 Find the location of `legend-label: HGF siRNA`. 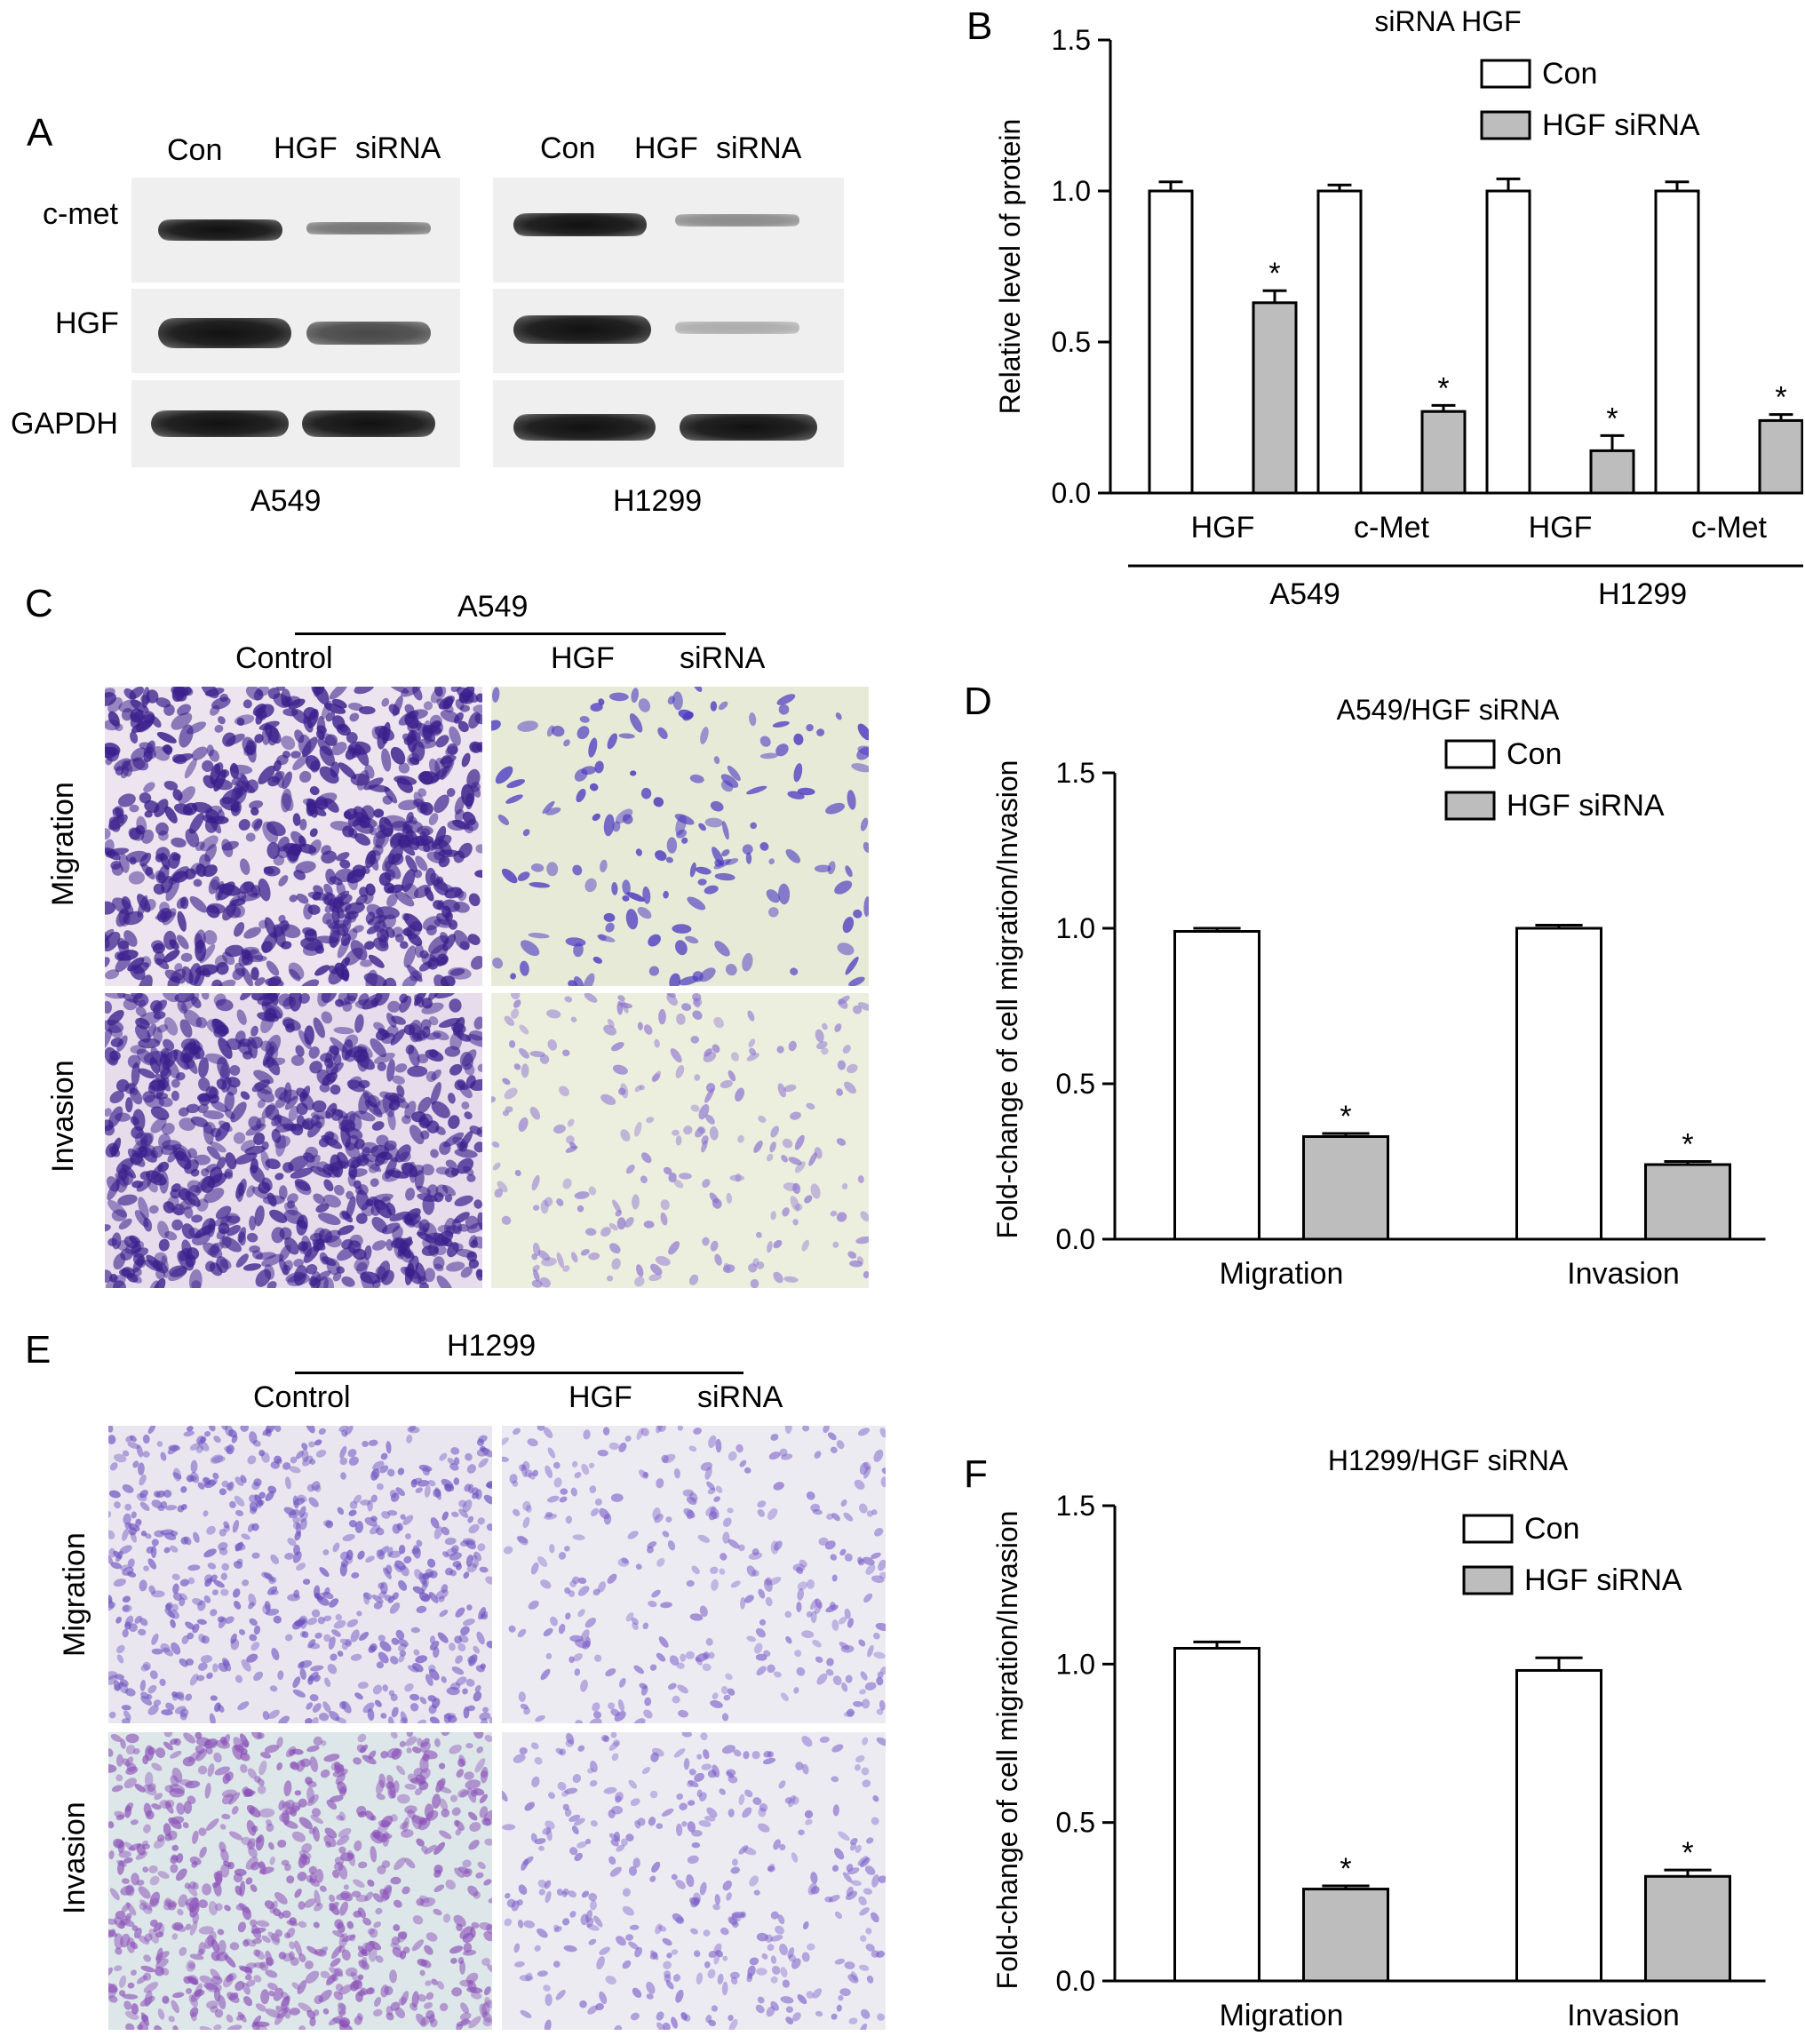

legend-label: HGF siRNA is located at coordinates (1621, 125).